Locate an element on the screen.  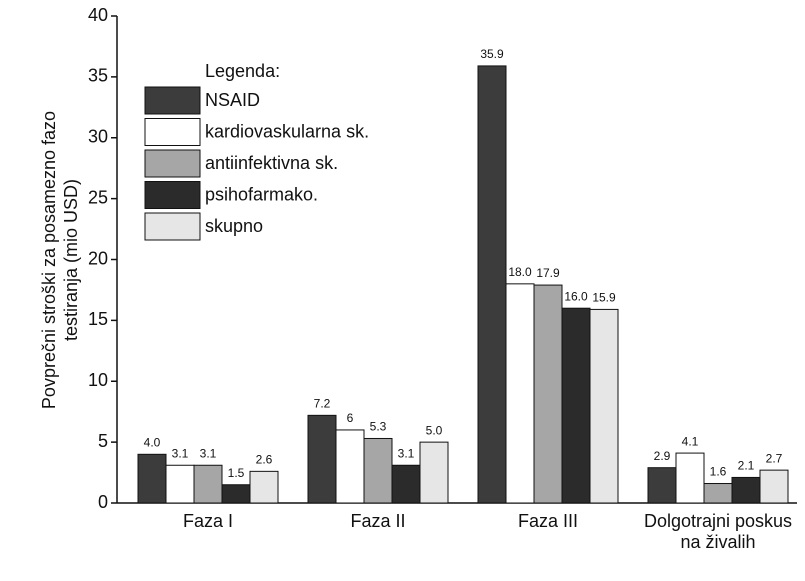
y-tick-label: 35 is located at coordinates (98, 76).